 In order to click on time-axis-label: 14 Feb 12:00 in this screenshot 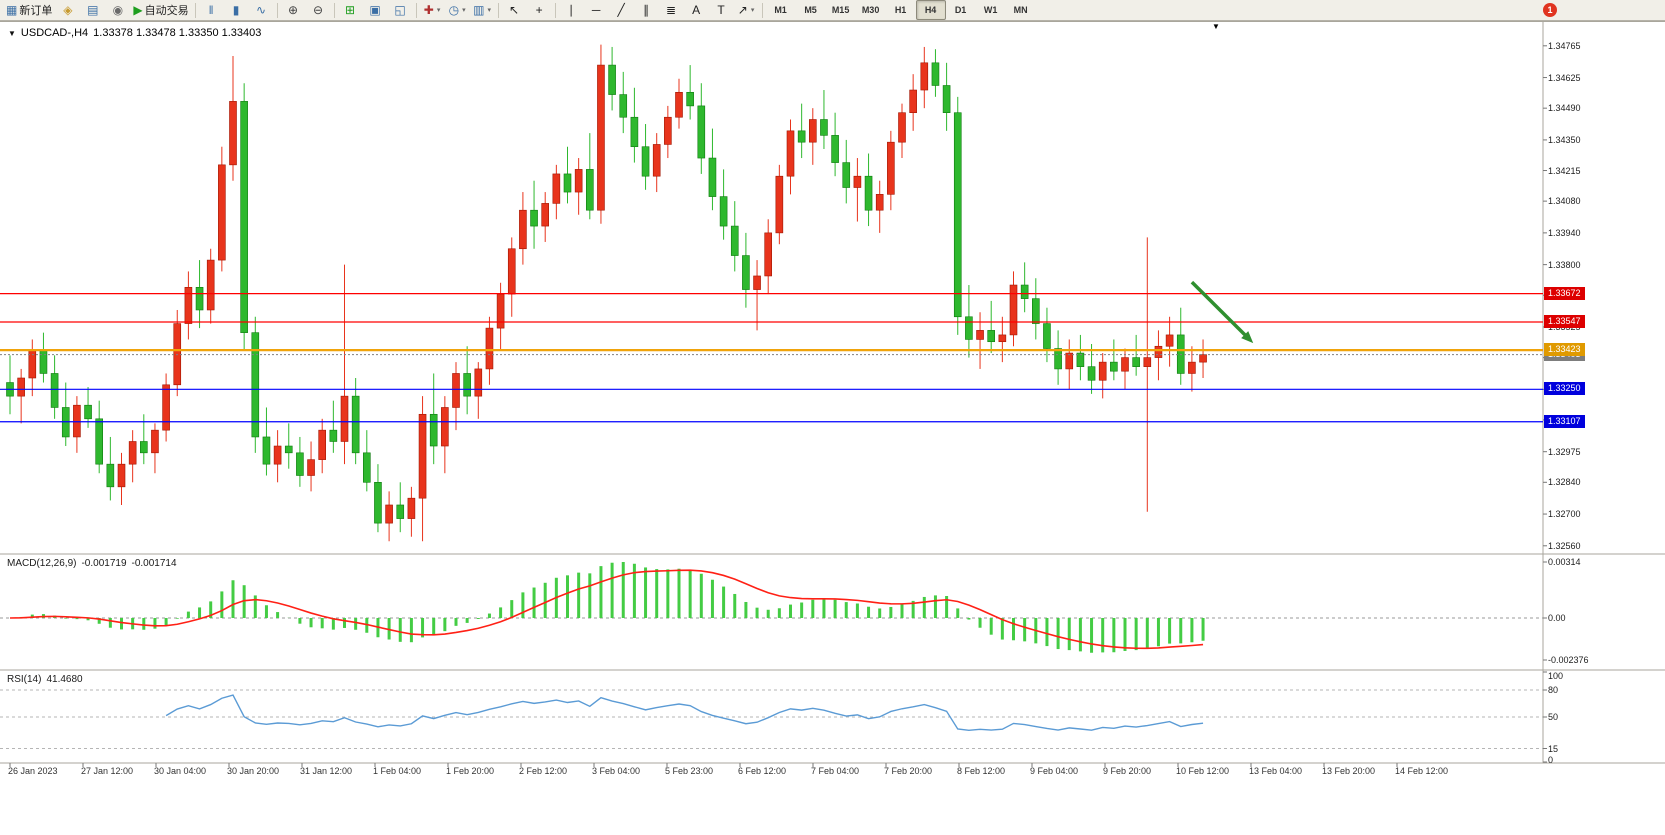, I will do `click(1422, 771)`.